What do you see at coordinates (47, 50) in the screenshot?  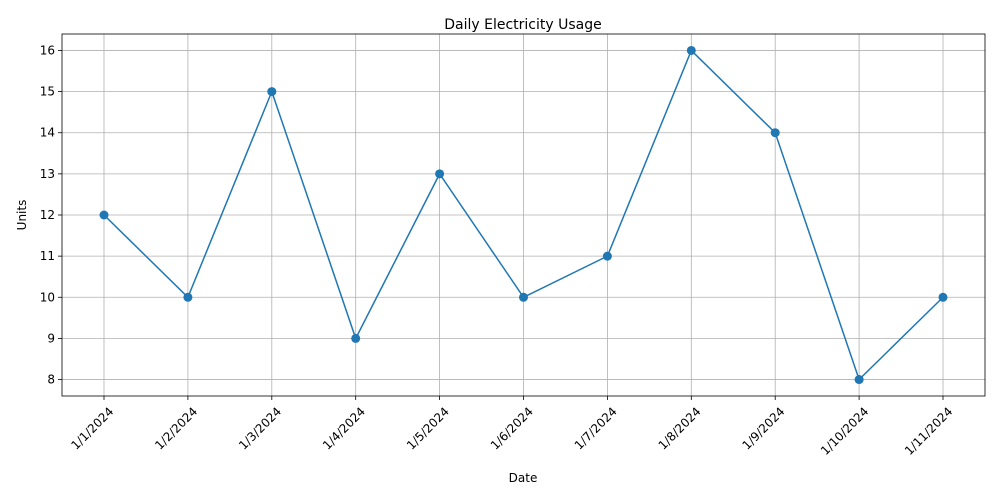 I see `y-tick-label: 16` at bounding box center [47, 50].